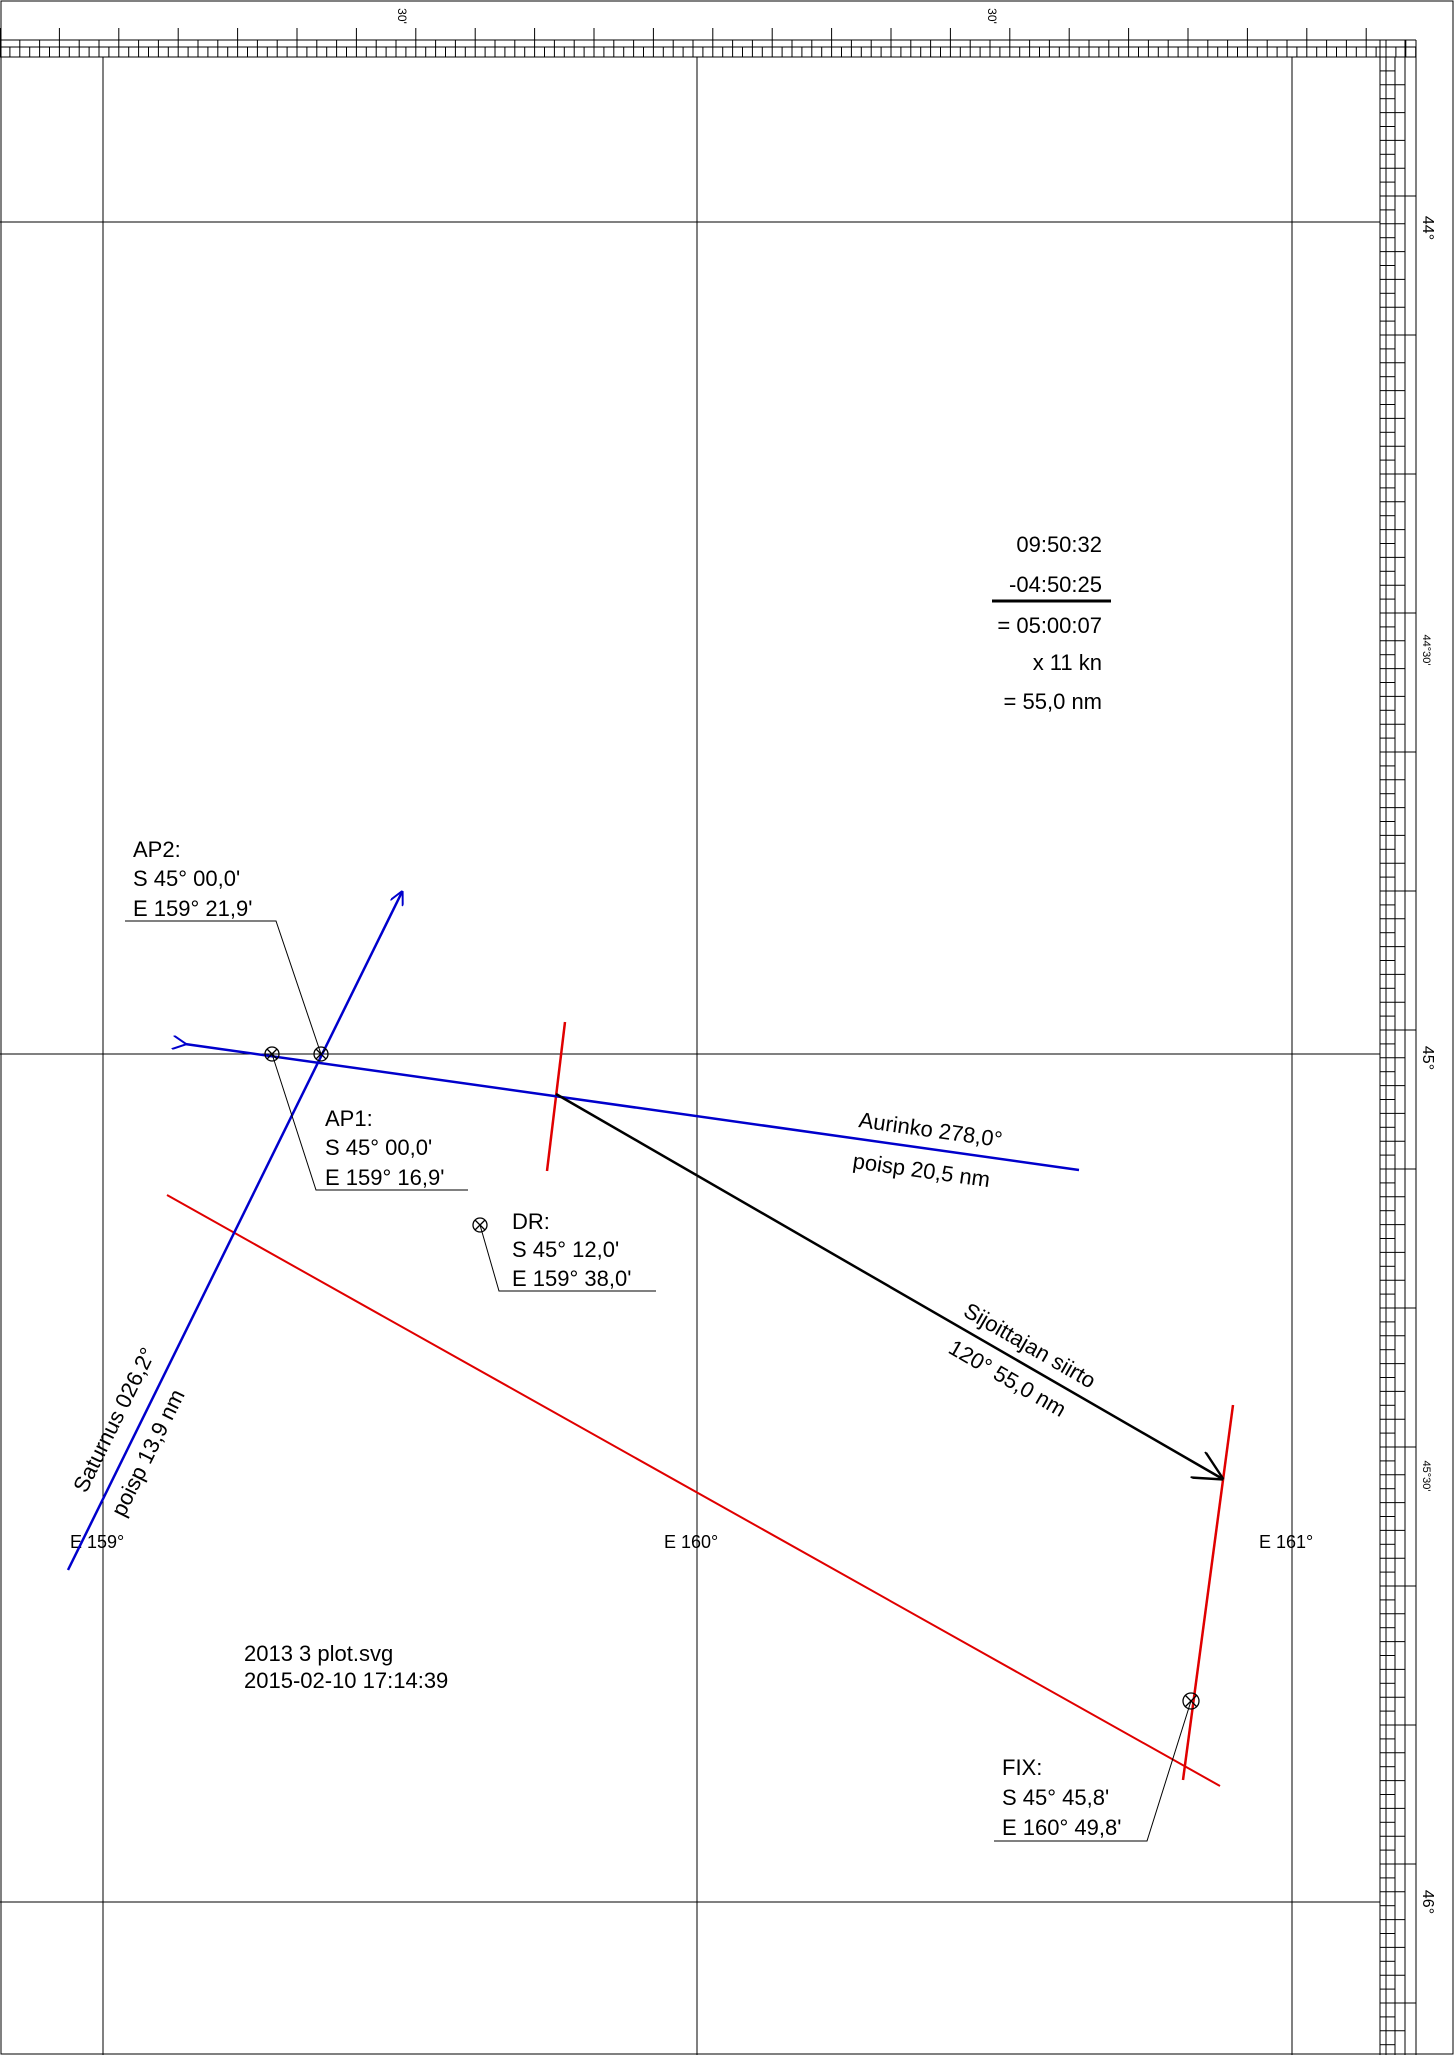  What do you see at coordinates (1059, 544) in the screenshot?
I see `calc-line-1: 09:50:32` at bounding box center [1059, 544].